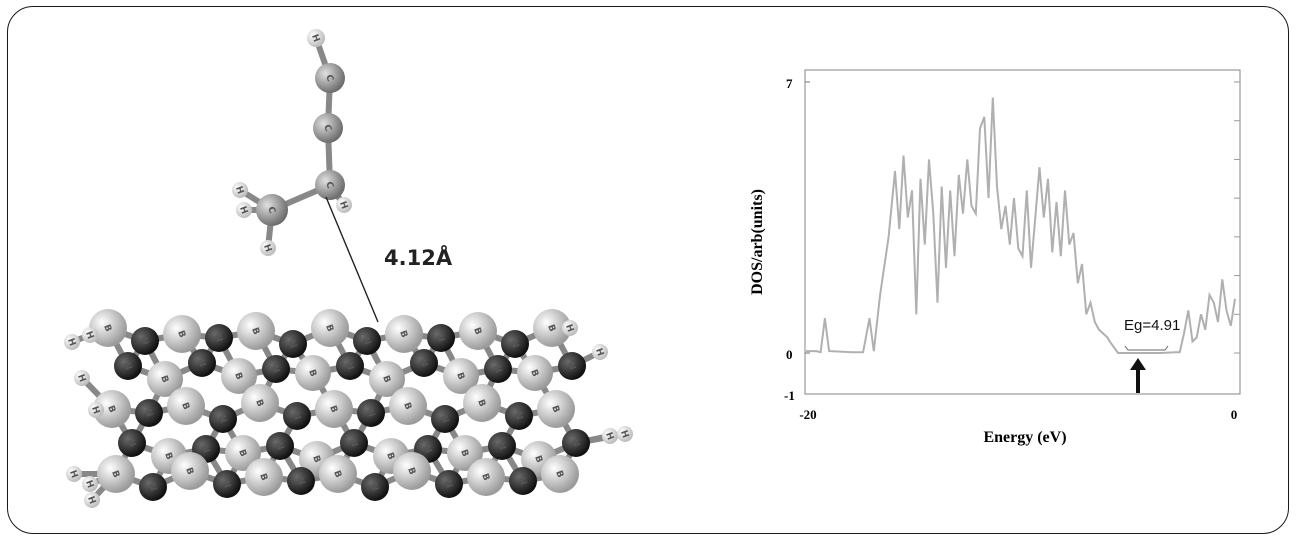 This screenshot has width=1296, height=541. I want to click on y-axis-label: DOS/arb(units), so click(757, 242).